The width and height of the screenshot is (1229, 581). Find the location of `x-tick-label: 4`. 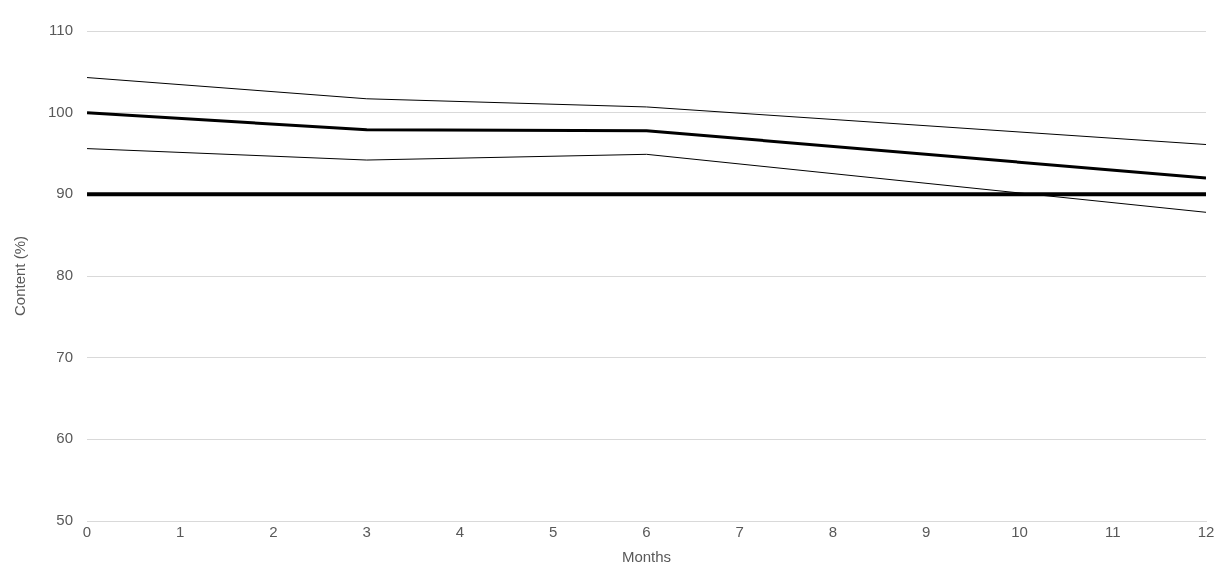

x-tick-label: 4 is located at coordinates (460, 532).